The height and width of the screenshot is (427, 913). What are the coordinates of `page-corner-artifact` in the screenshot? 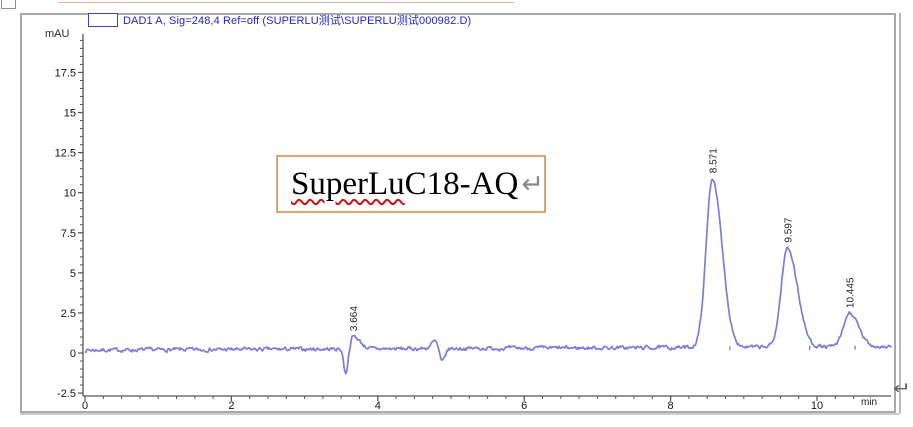 It's located at (8, 4).